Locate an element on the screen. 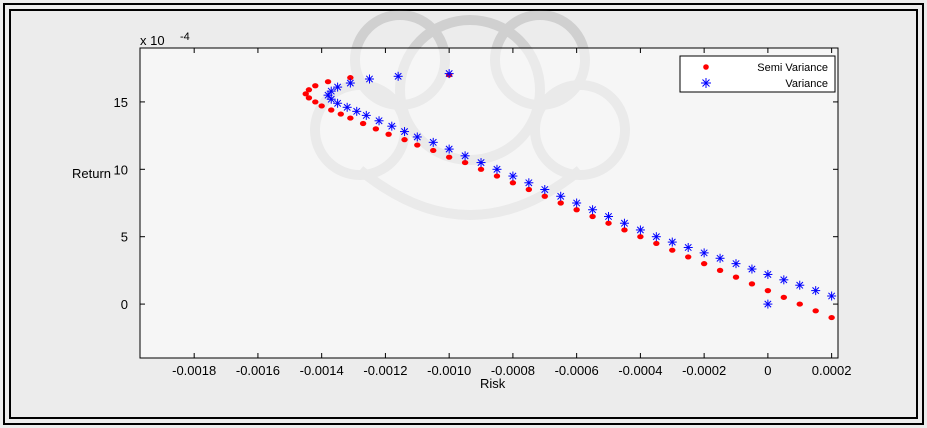 Image resolution: width=927 pixels, height=428 pixels. legend-label-semi-variance: Semi Variance is located at coordinates (792, 68).